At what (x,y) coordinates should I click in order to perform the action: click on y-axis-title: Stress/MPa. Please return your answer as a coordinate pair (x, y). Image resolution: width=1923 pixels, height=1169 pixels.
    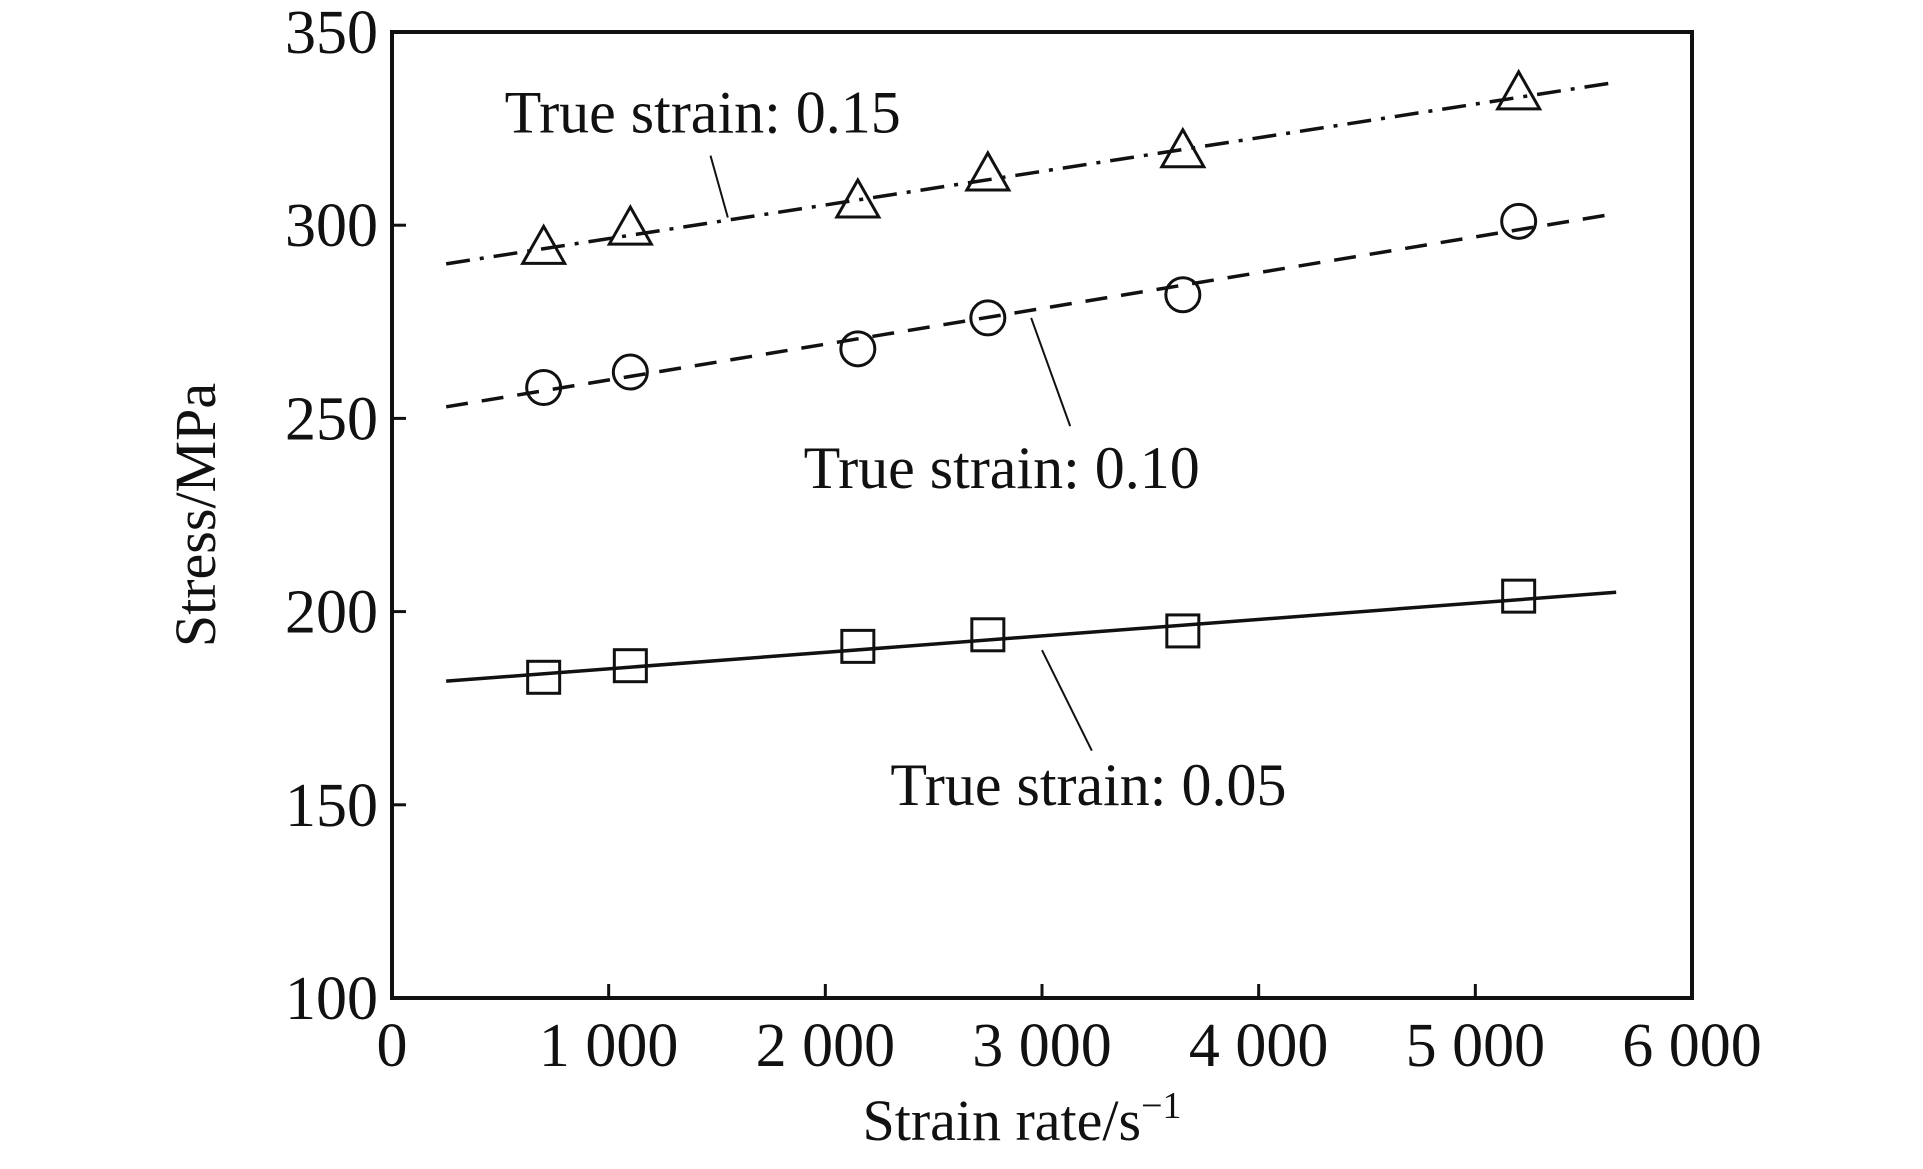
    Looking at the image, I should click on (195, 515).